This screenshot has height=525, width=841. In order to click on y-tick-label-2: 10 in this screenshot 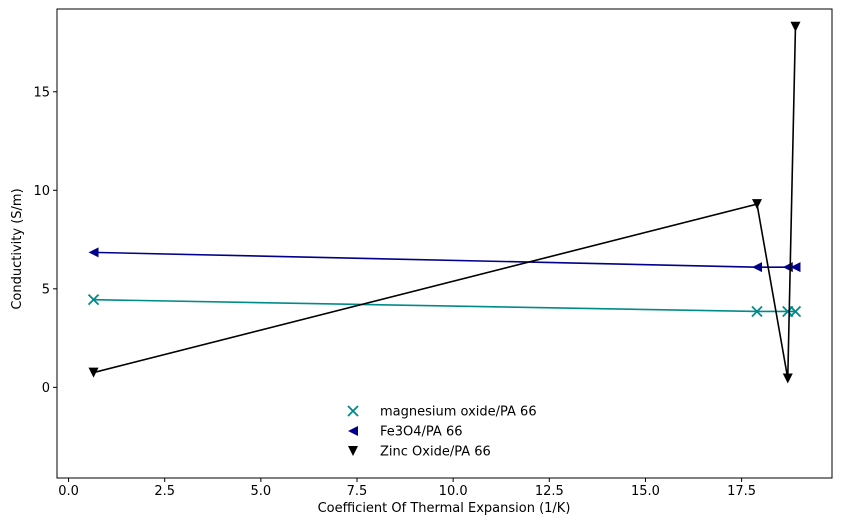, I will do `click(41, 191)`.